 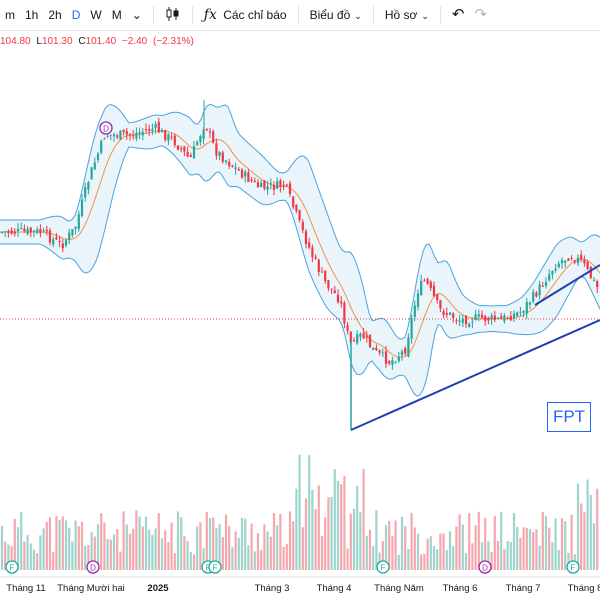 What do you see at coordinates (96, 15) in the screenshot?
I see `interval-week: W` at bounding box center [96, 15].